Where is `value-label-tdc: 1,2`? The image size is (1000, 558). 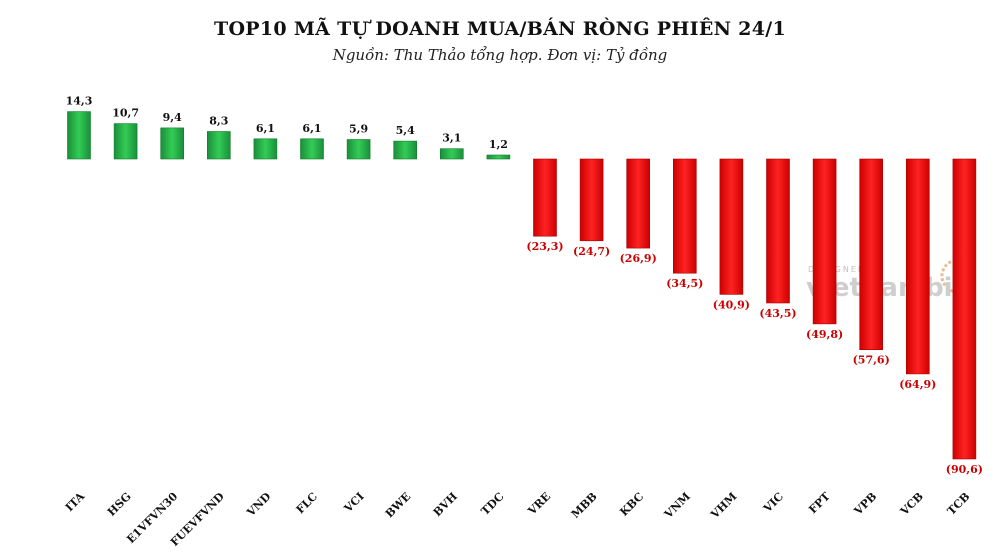 value-label-tdc: 1,2 is located at coordinates (498, 144).